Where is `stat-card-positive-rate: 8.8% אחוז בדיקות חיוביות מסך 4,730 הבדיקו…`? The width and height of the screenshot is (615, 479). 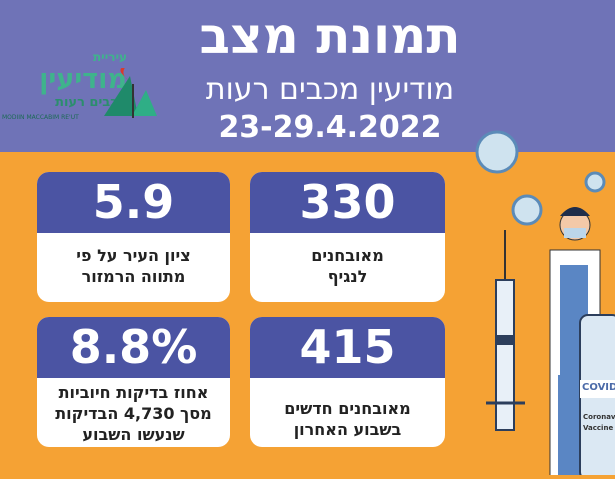
stat-card-positive-rate: 8.8% אחוז בדיקות חיוביות מסך 4,730 הבדיקו… is located at coordinates (133, 382).